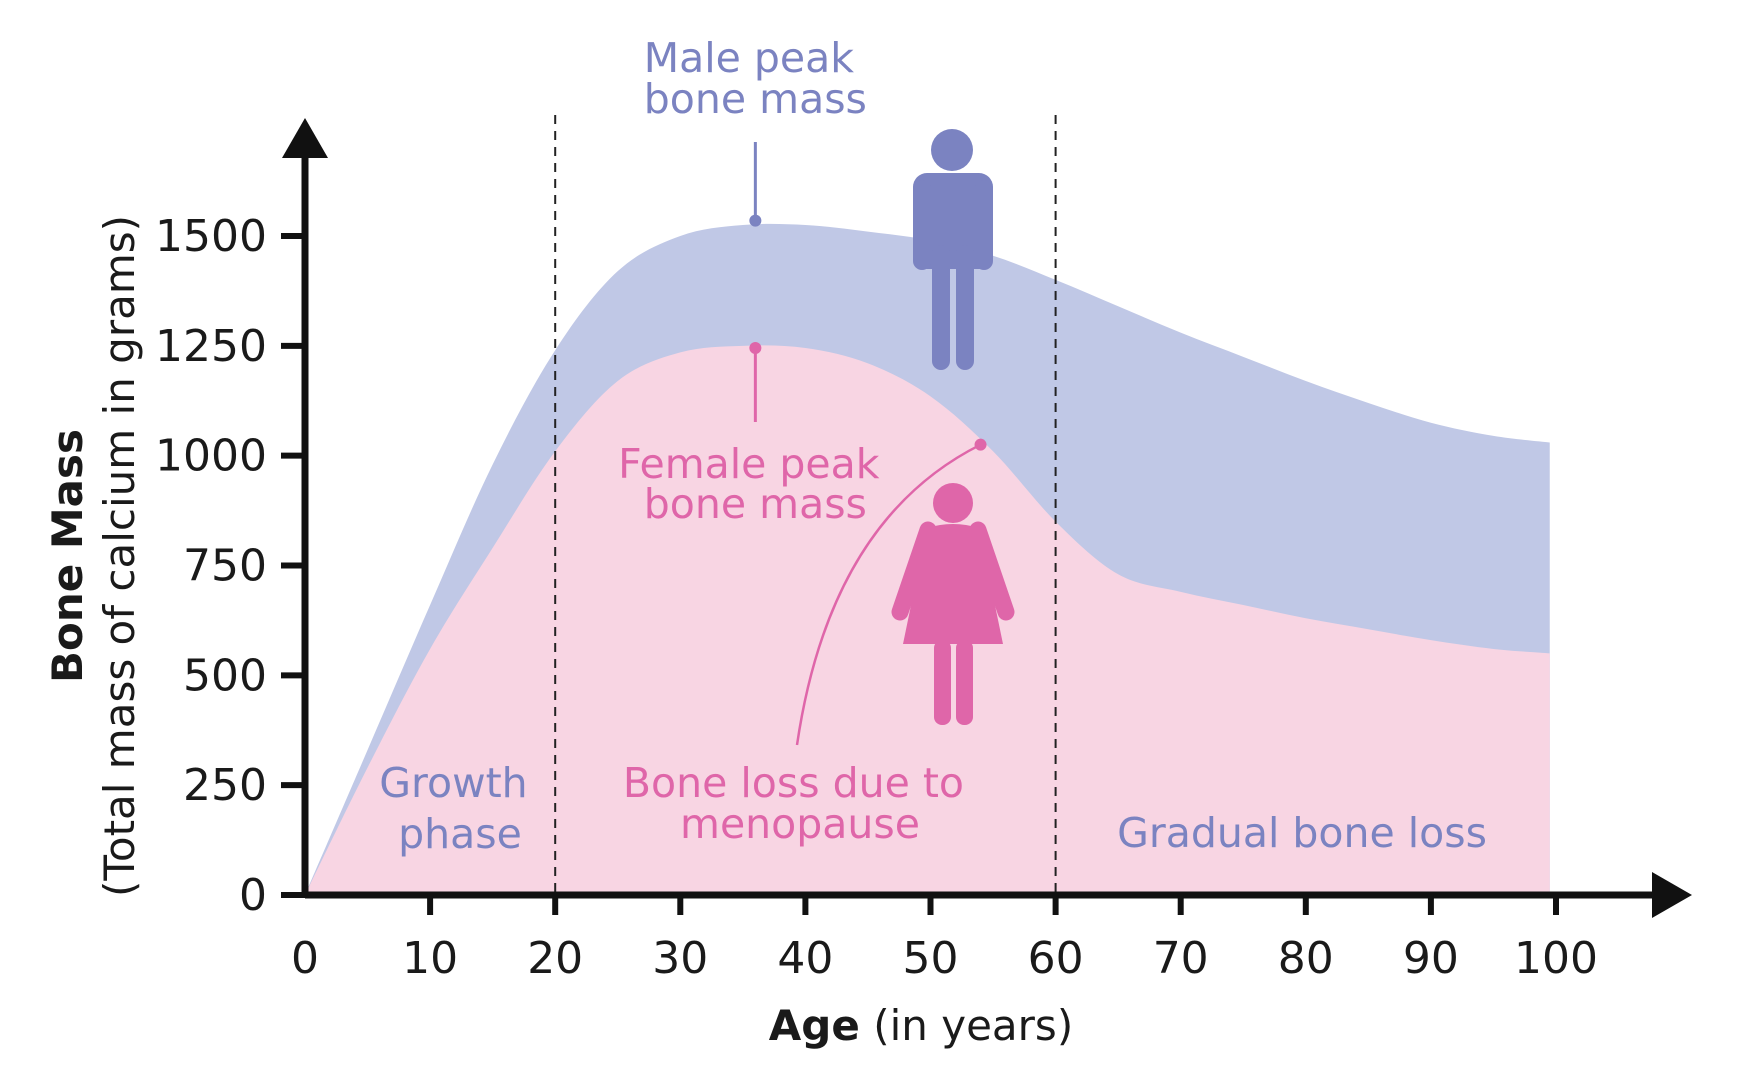 The height and width of the screenshot is (1077, 1740). What do you see at coordinates (1306, 958) in the screenshot?
I see `x-tick-label-80: 80` at bounding box center [1306, 958].